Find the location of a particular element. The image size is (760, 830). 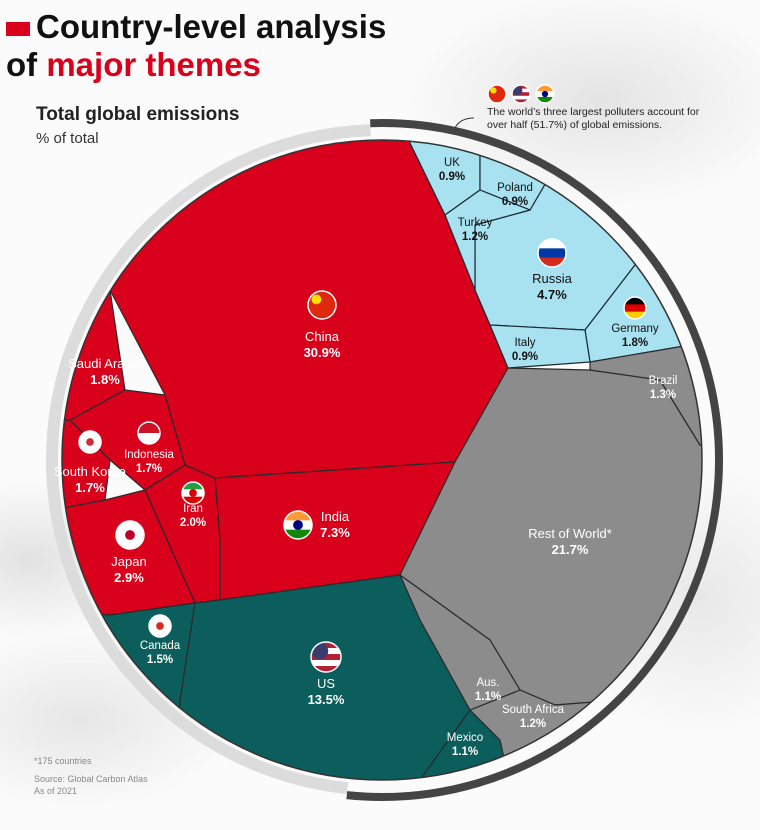

cell-label: Rest of World* 21.7% is located at coordinates (570, 542).